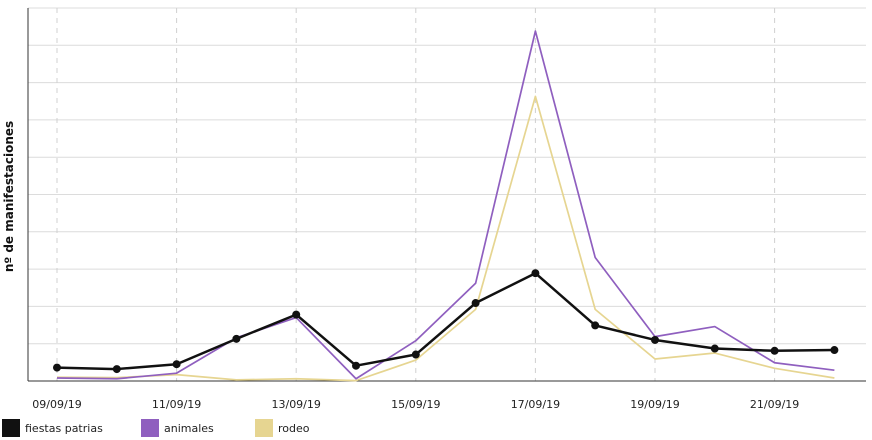  I want to click on legend-label-animales: animales, so click(189, 428).